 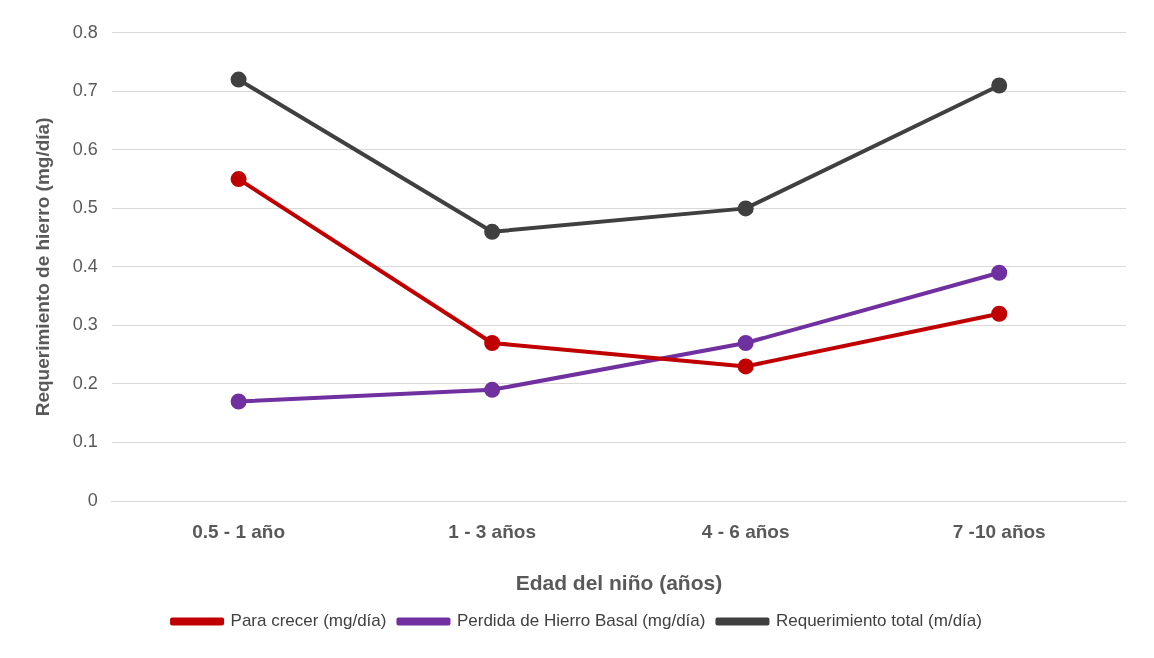 I want to click on y-tick-label: 0, so click(x=92, y=499).